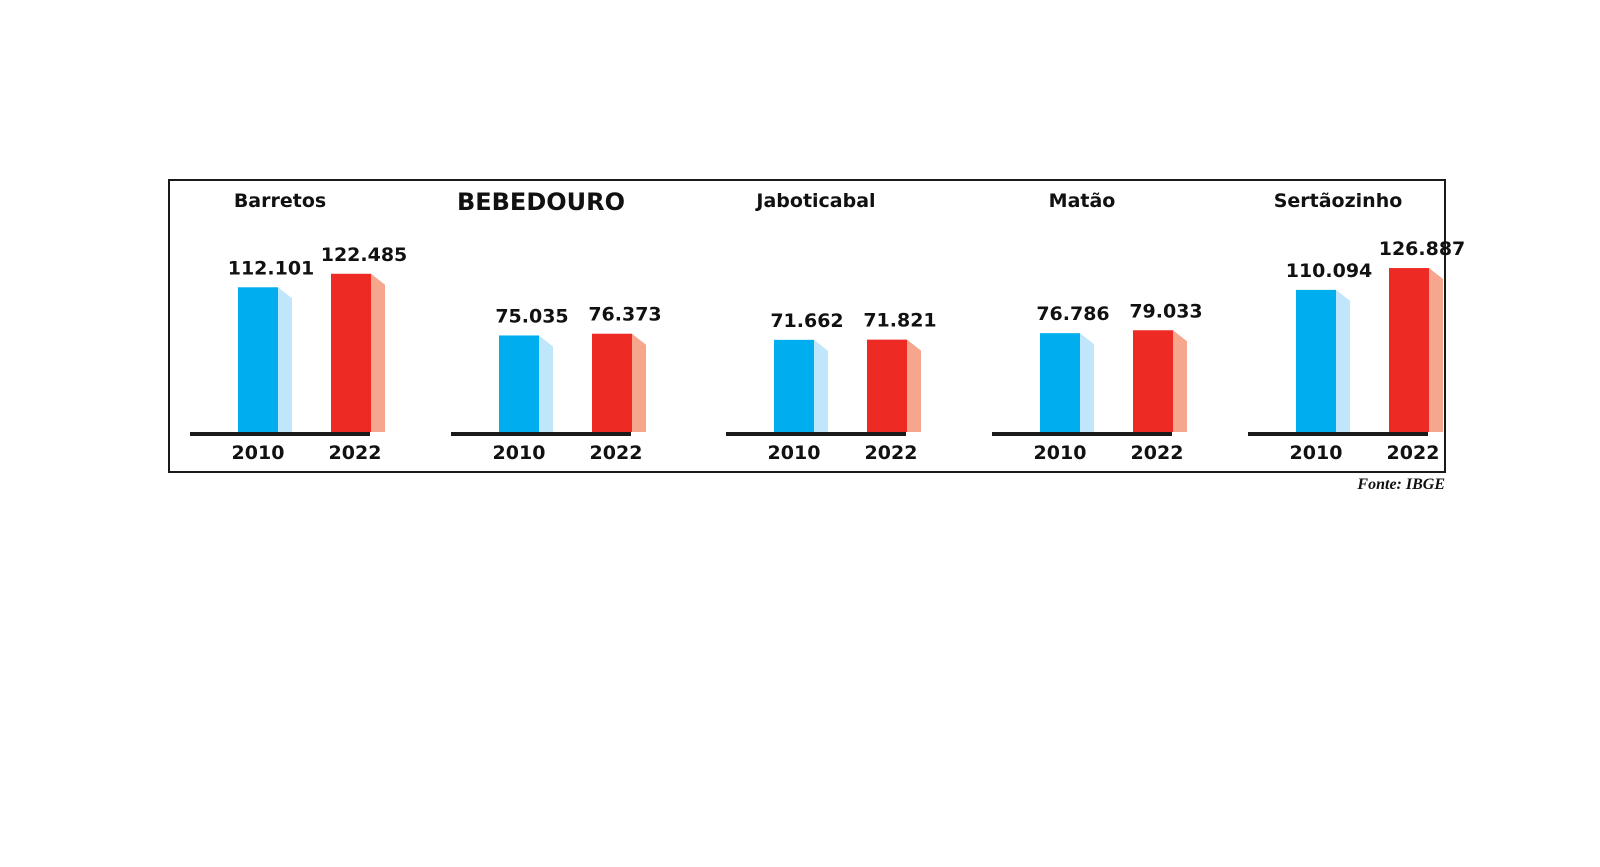 This screenshot has height=867, width=1600. Describe the element at coordinates (271, 268) in the screenshot. I see `value-label-2010: 112.101` at that location.